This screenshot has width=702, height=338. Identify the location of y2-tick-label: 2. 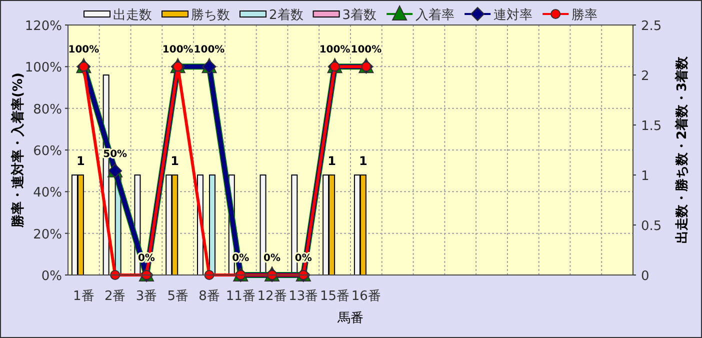
(645, 76).